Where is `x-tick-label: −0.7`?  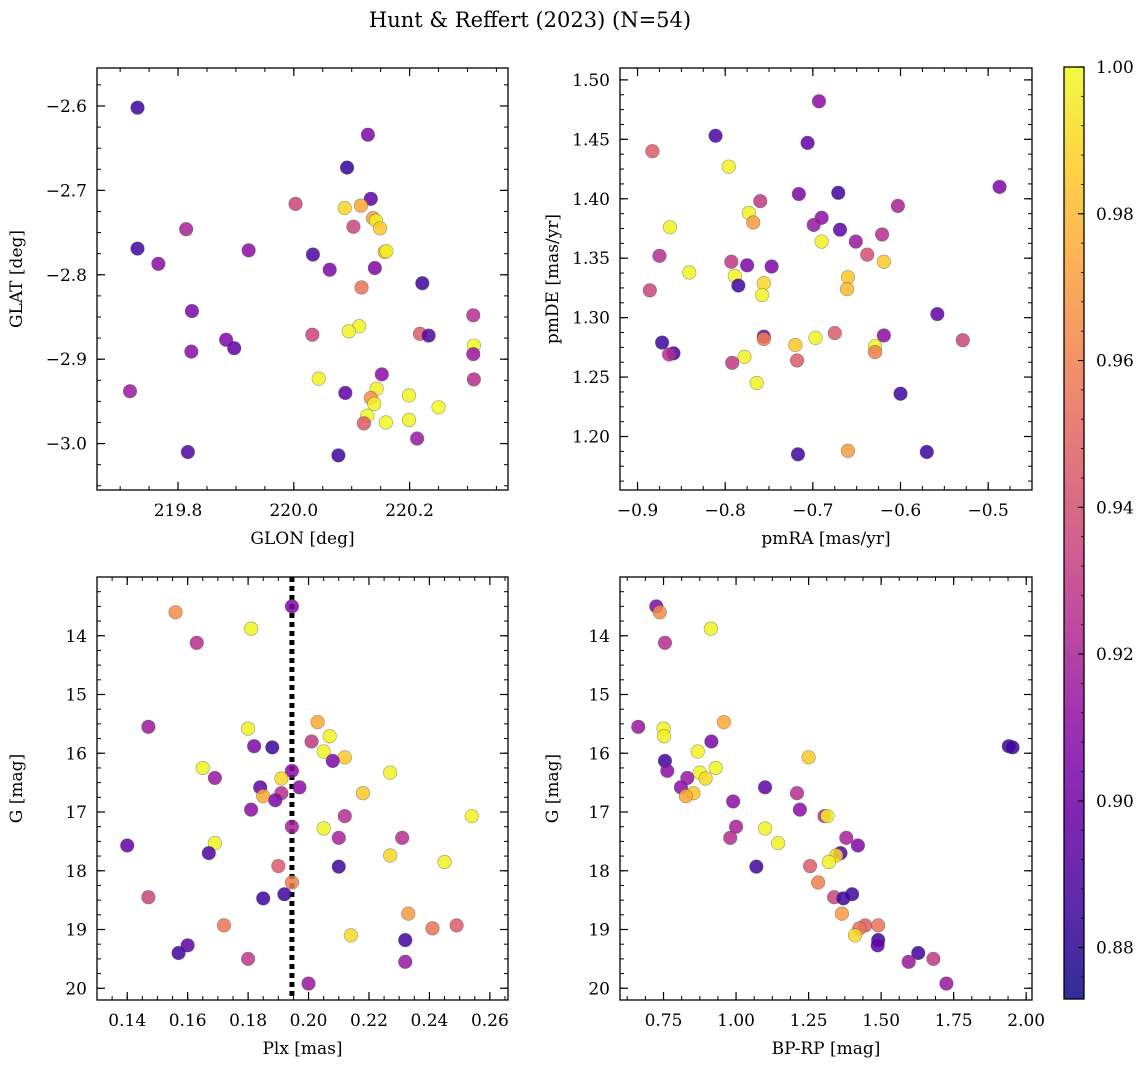
x-tick-label: −0.7 is located at coordinates (812, 511).